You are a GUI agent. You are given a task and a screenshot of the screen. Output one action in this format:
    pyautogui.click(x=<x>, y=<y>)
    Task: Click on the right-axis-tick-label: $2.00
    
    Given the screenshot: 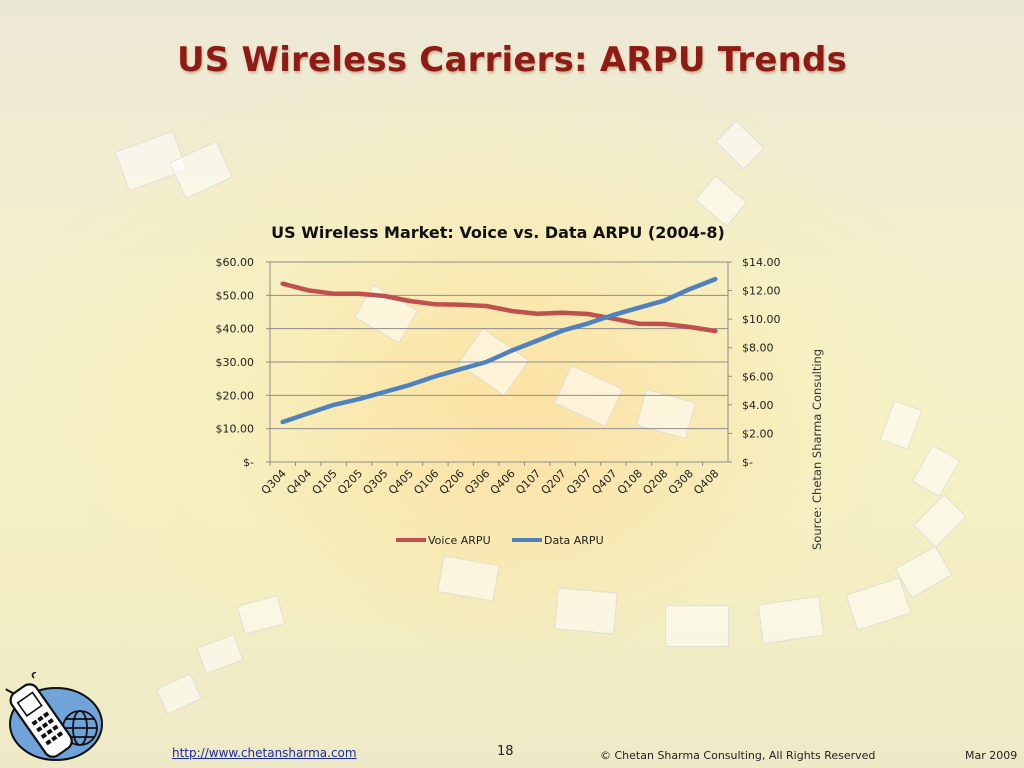 What is the action you would take?
    pyautogui.click(x=758, y=433)
    